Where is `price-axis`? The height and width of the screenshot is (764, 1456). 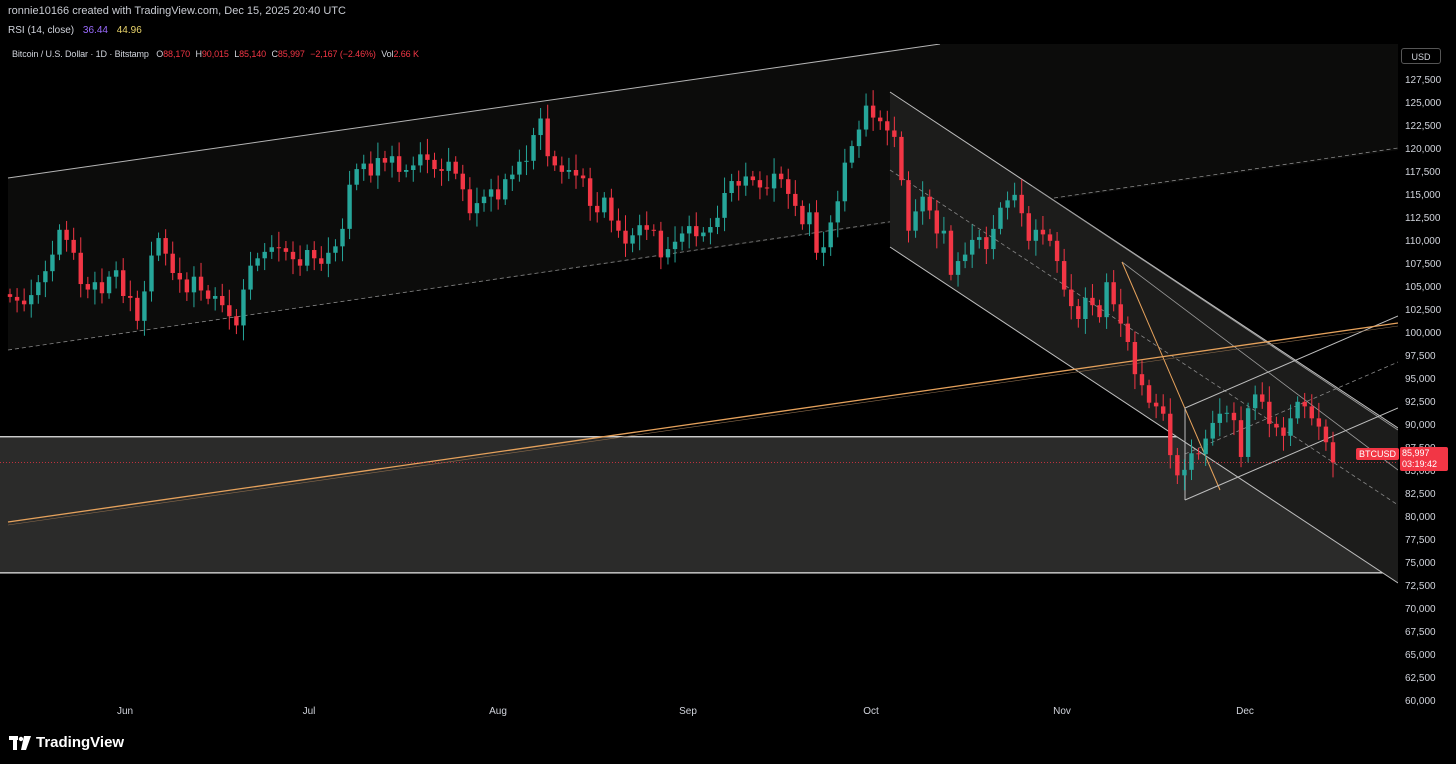
price-axis is located at coordinates (1427, 382).